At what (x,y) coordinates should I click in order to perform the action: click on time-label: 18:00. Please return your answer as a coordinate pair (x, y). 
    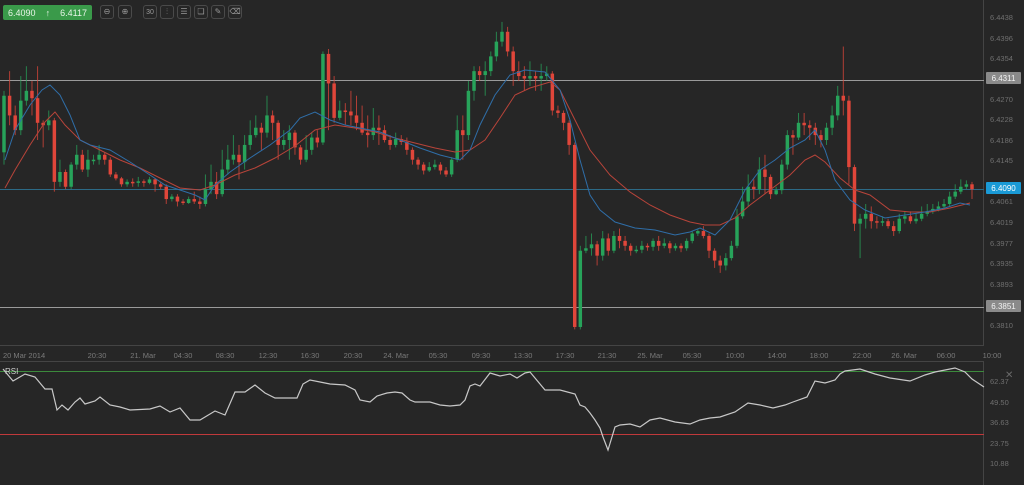
    Looking at the image, I should click on (819, 355).